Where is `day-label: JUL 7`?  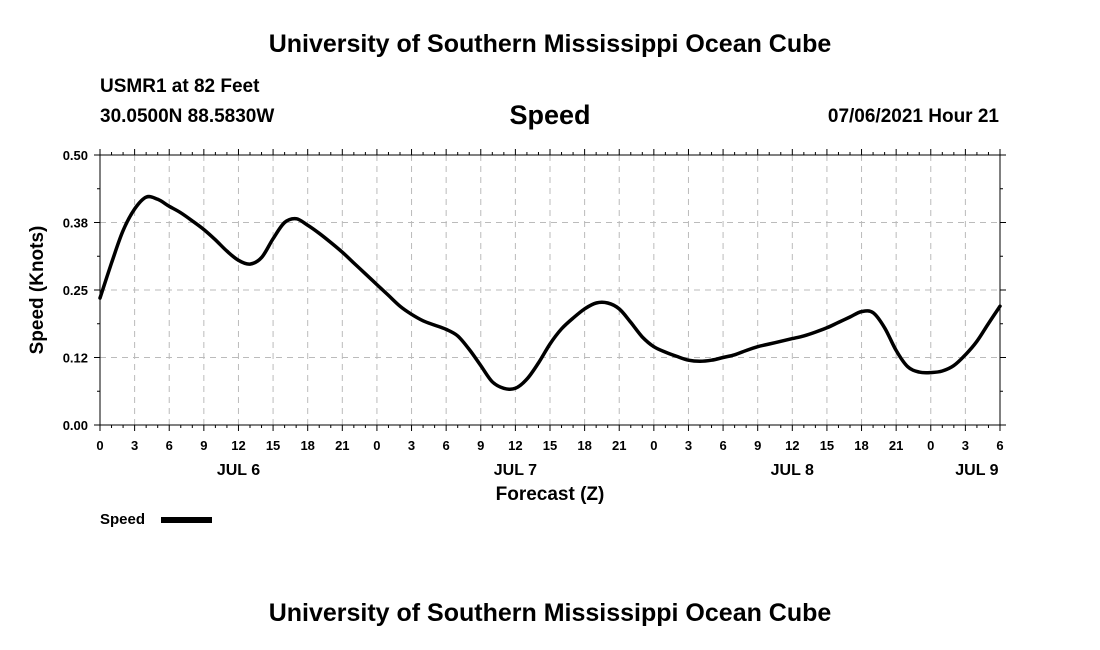 day-label: JUL 7 is located at coordinates (515, 470).